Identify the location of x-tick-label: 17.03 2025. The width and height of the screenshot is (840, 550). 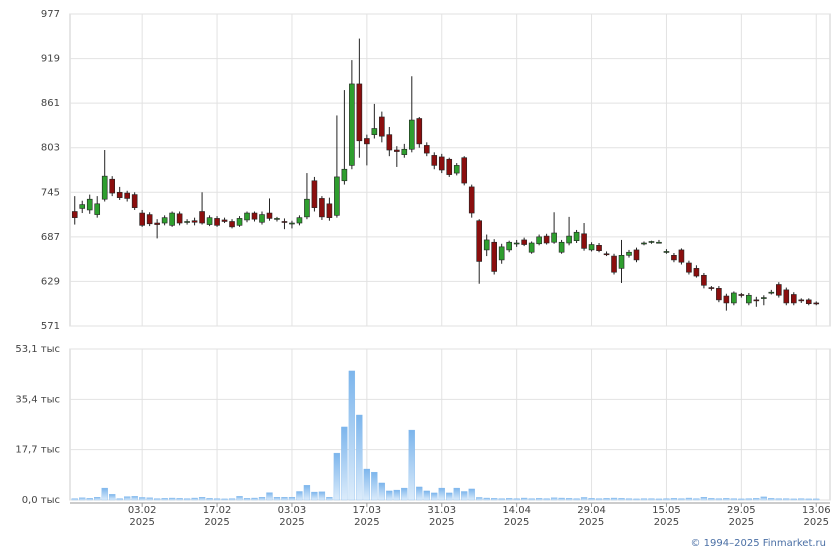
(367, 516).